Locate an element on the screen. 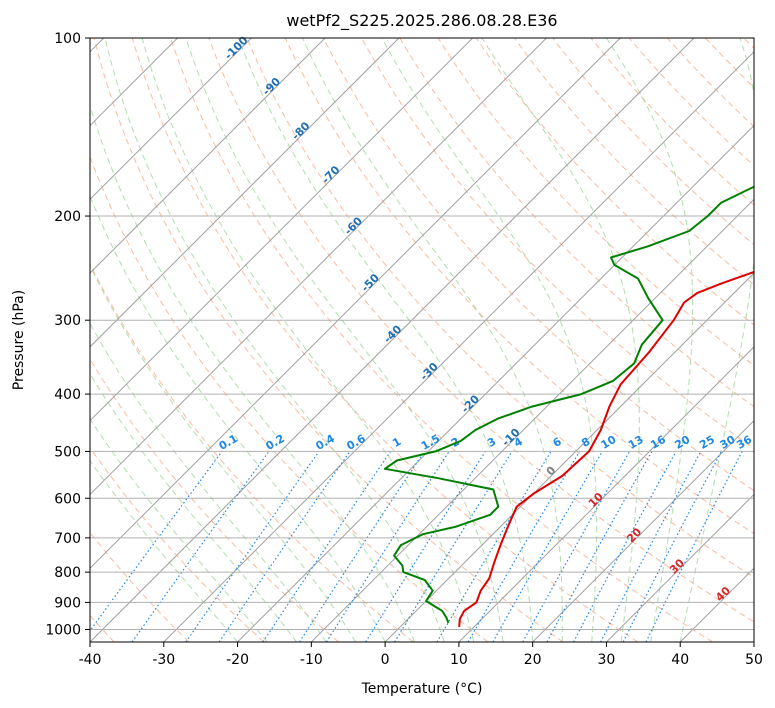 The image size is (775, 708). isotherm-label: 30 is located at coordinates (677, 566).